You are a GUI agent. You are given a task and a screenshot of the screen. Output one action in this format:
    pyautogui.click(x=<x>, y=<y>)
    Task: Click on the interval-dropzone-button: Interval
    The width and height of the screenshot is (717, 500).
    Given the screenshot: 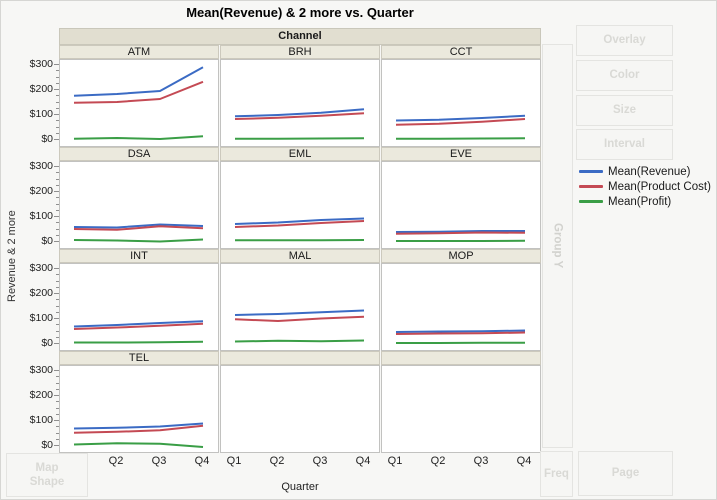 What is the action you would take?
    pyautogui.click(x=624, y=144)
    